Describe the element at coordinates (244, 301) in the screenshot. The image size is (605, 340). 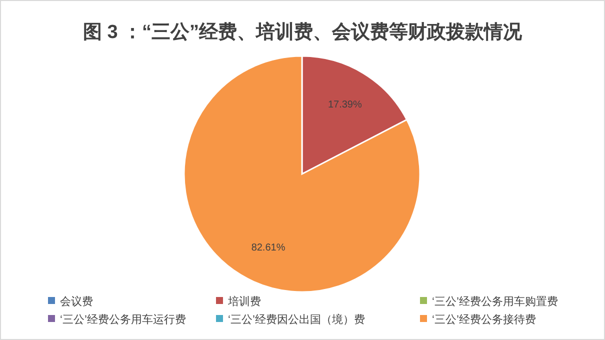
I see `legend-label: 培训费` at that location.